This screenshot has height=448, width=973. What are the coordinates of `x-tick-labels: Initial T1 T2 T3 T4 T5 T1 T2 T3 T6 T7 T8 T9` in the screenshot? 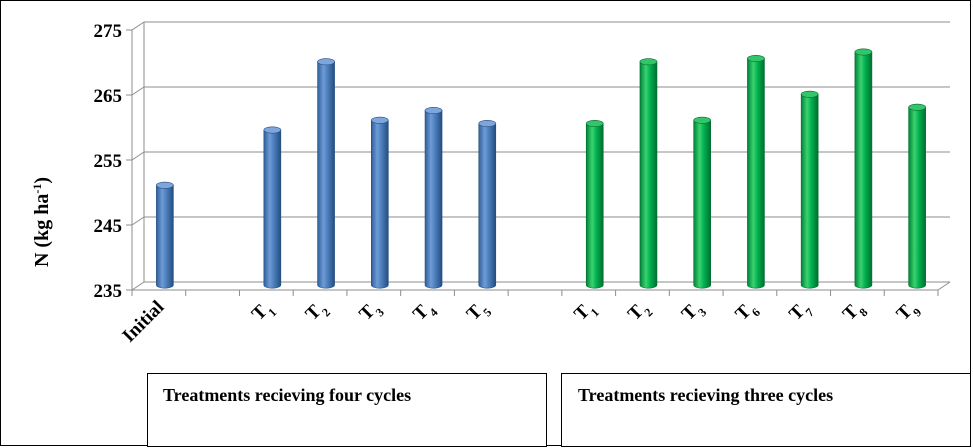 It's located at (521, 322).